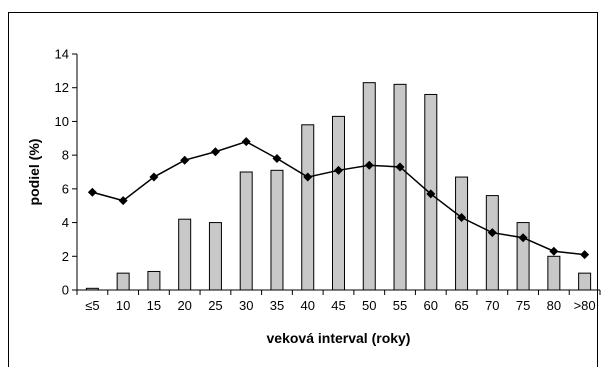 The image size is (608, 369). What do you see at coordinates (339, 338) in the screenshot?
I see `x-axis-title: veková interval (roky)` at bounding box center [339, 338].